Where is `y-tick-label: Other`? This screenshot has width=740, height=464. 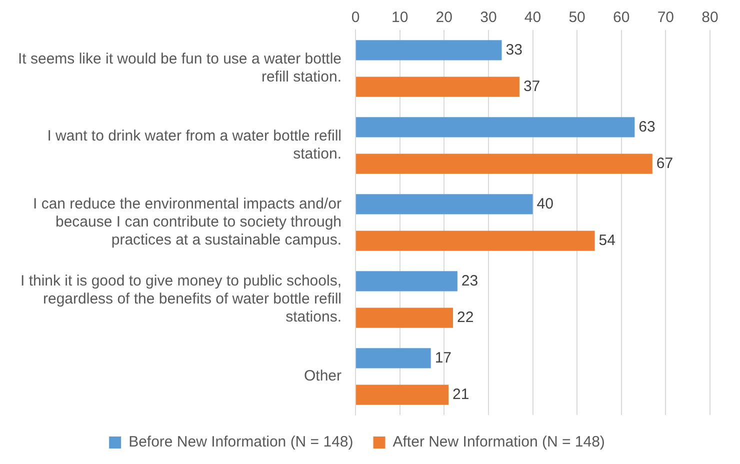 y-tick-label: Other is located at coordinates (323, 376).